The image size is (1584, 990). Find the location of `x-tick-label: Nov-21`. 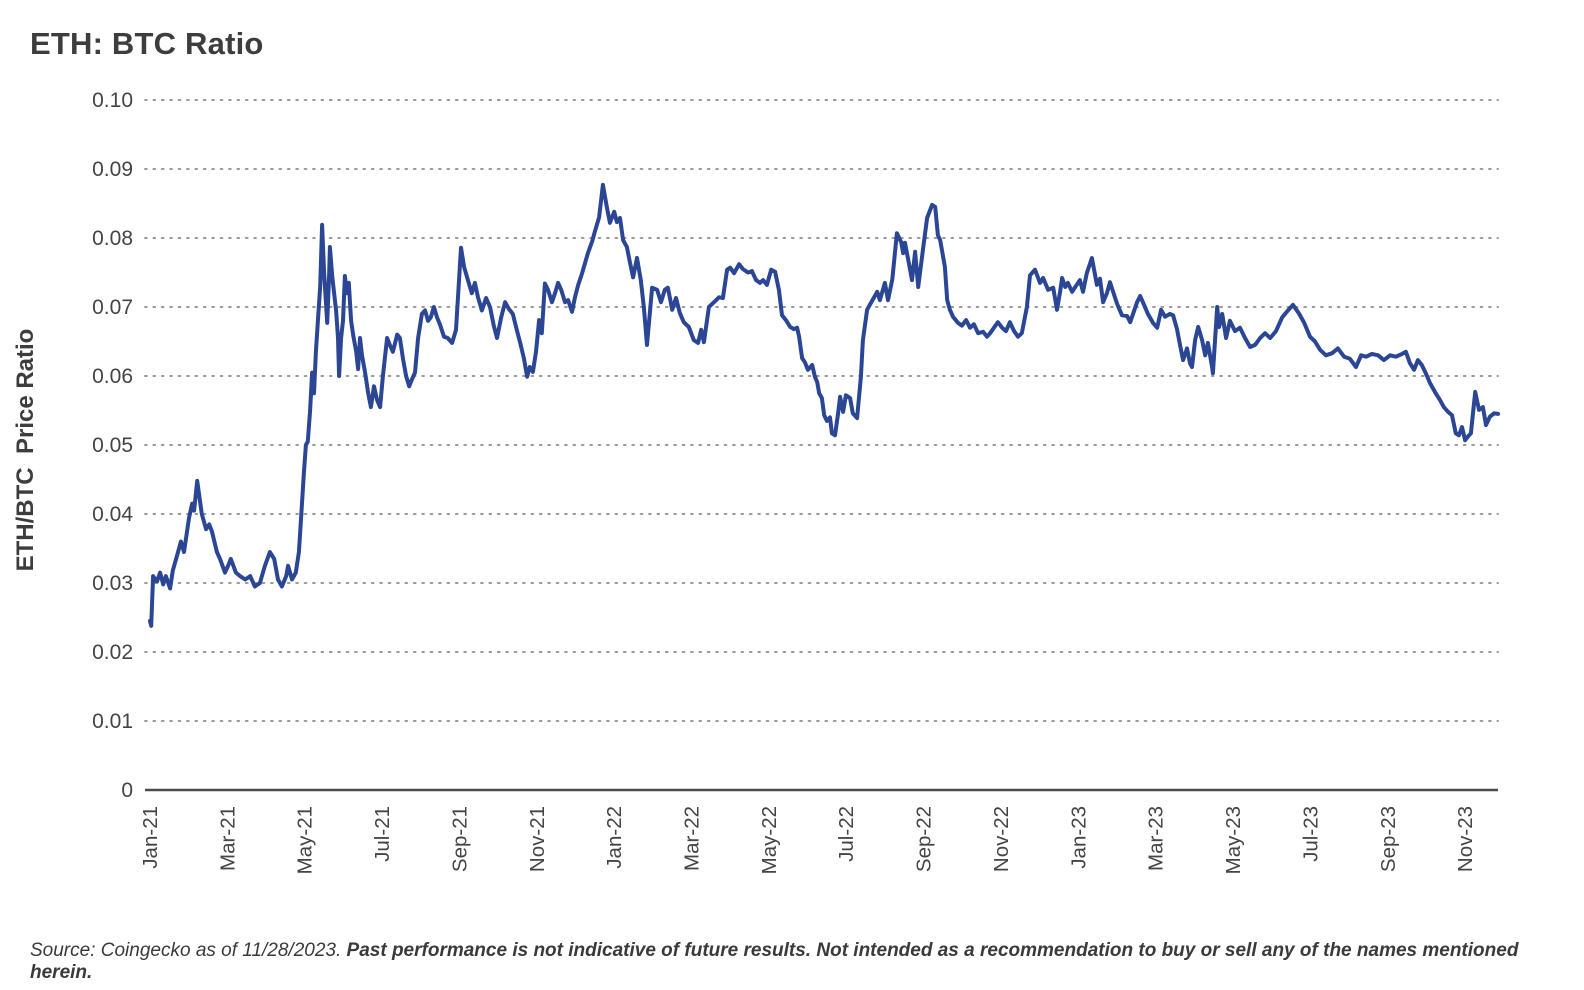

x-tick-label: Nov-21 is located at coordinates (537, 839).